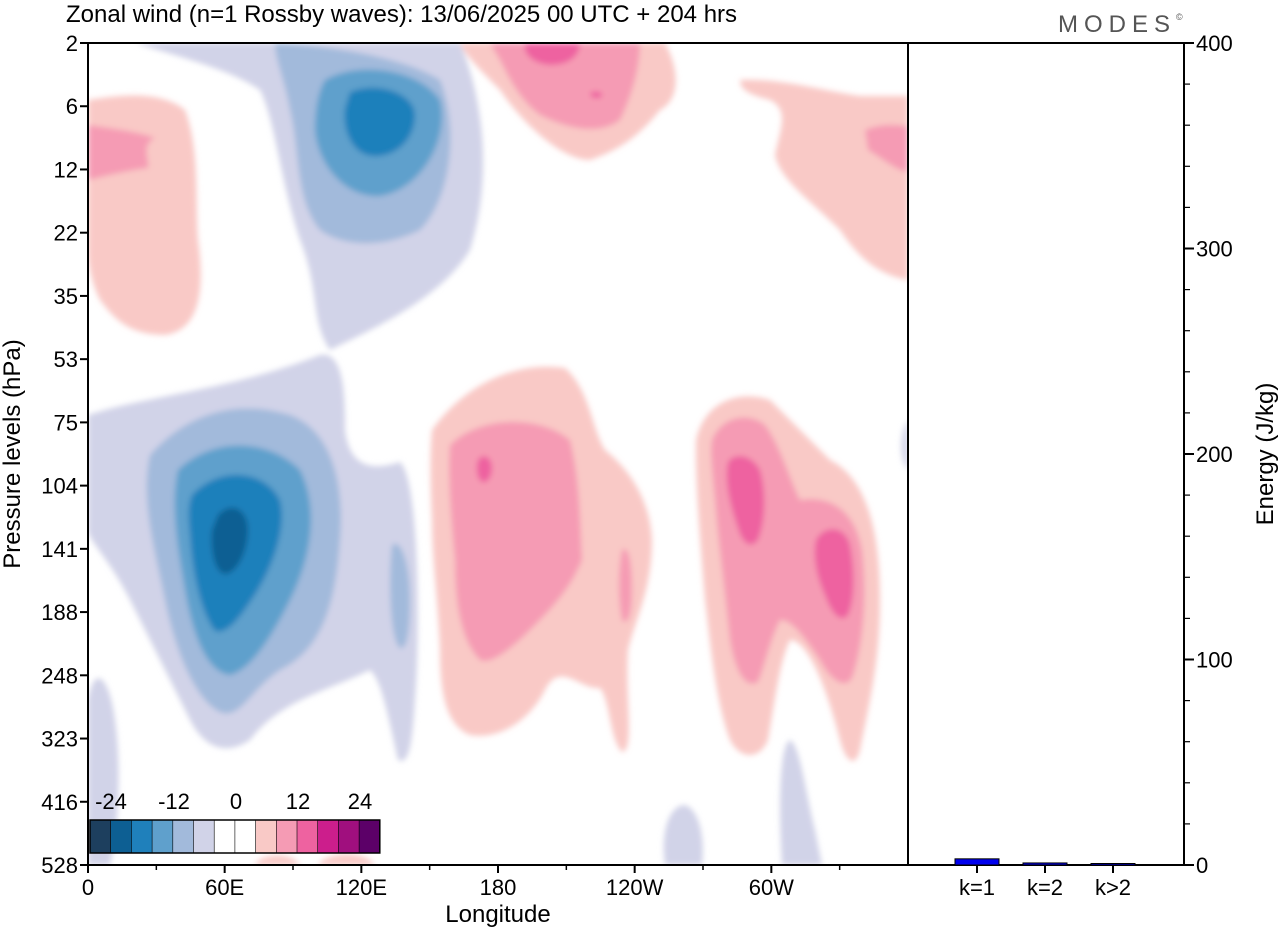 The height and width of the screenshot is (930, 1280). I want to click on energy-tick-label: 0, so click(1202, 865).